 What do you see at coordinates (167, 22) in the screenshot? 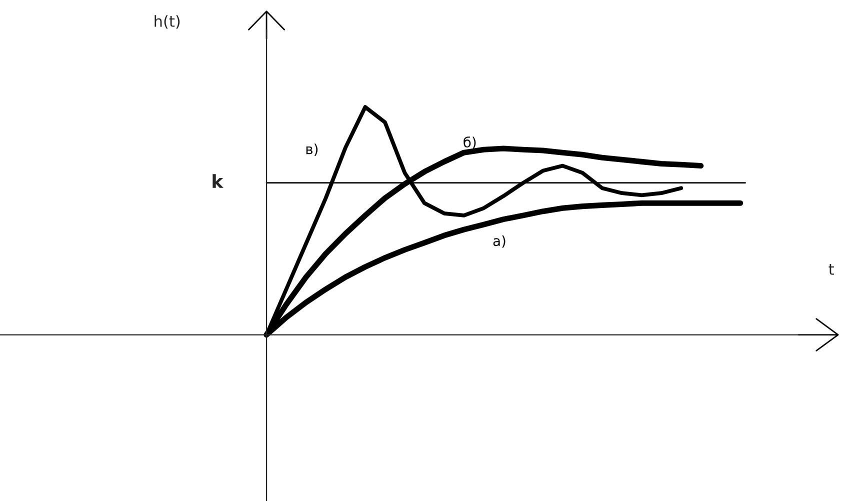
I see `text: h(t)` at bounding box center [167, 22].